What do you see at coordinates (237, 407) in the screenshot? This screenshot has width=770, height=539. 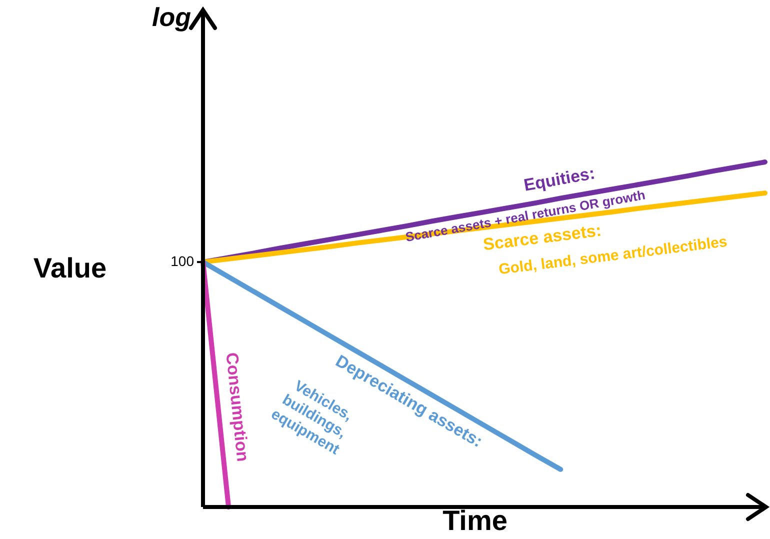 I see `text: Consumption` at bounding box center [237, 407].